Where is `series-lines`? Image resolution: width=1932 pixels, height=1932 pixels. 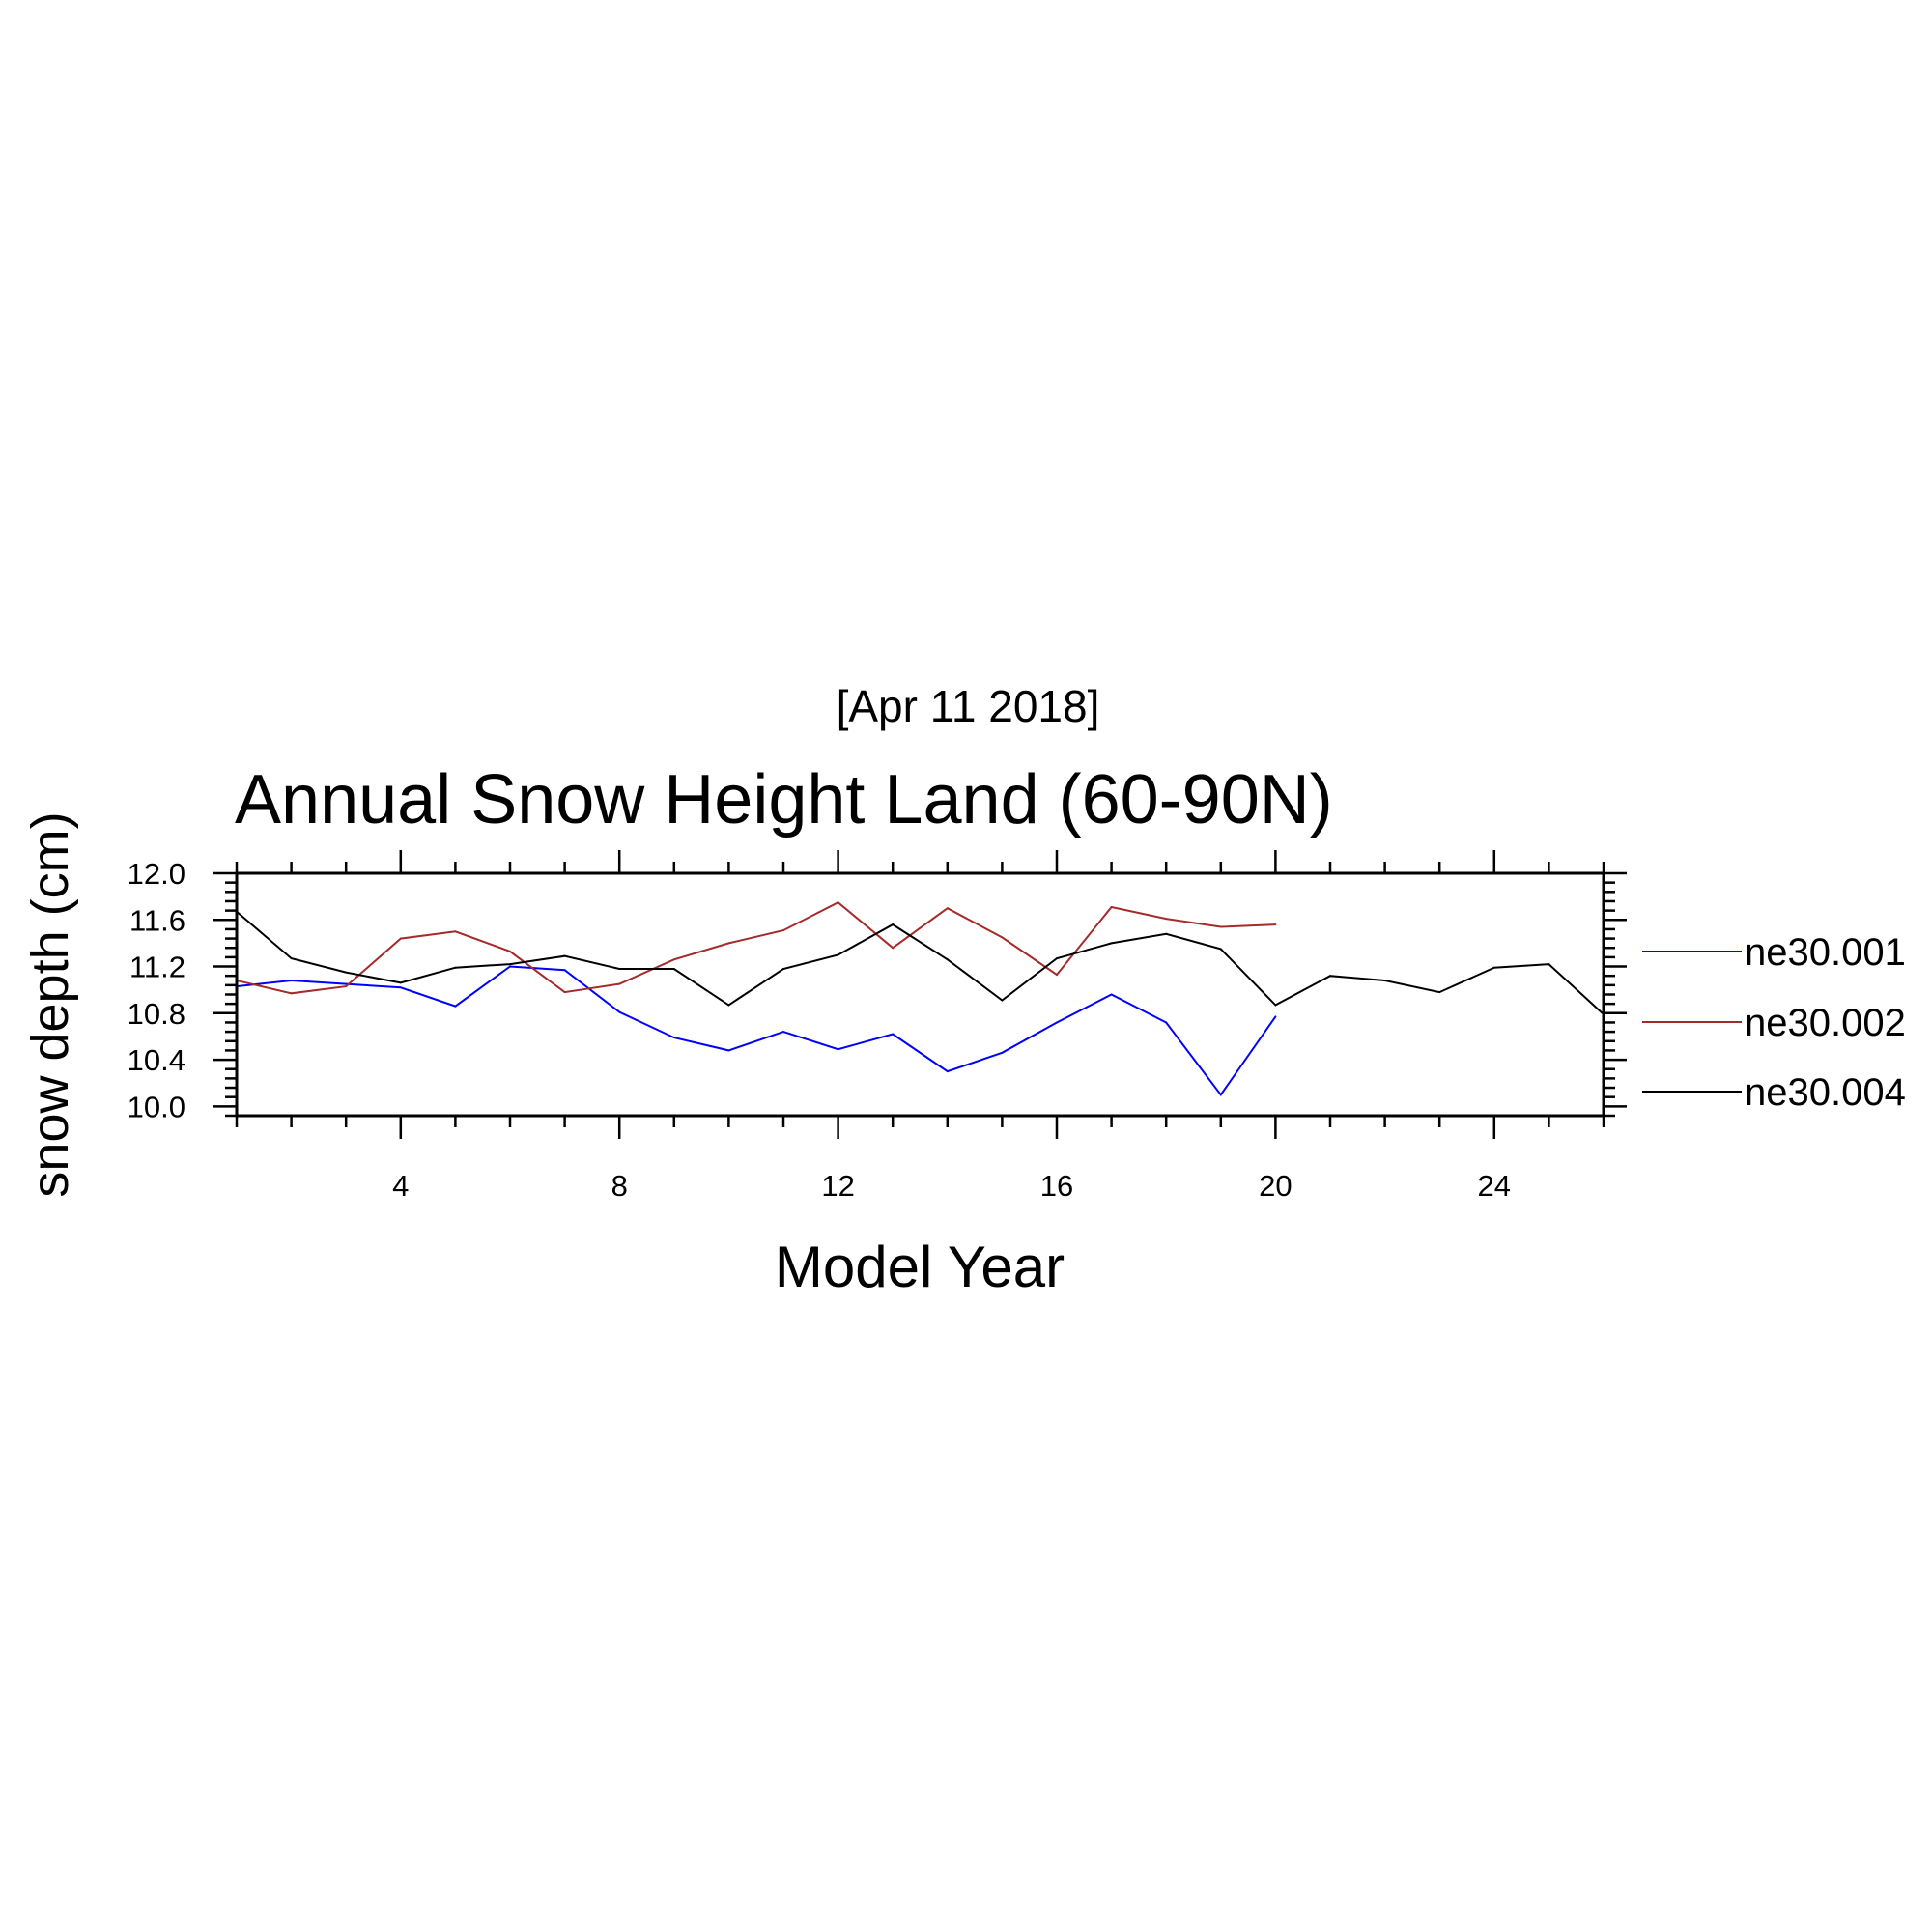 series-lines is located at coordinates (920, 998).